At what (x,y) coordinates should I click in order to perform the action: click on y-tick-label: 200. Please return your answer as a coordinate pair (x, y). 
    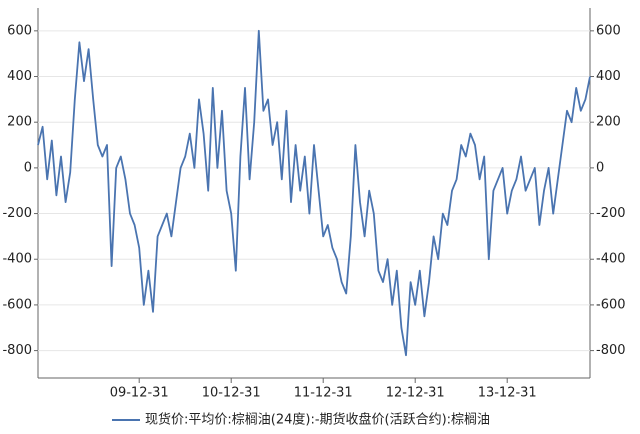
    Looking at the image, I should click on (19, 122).